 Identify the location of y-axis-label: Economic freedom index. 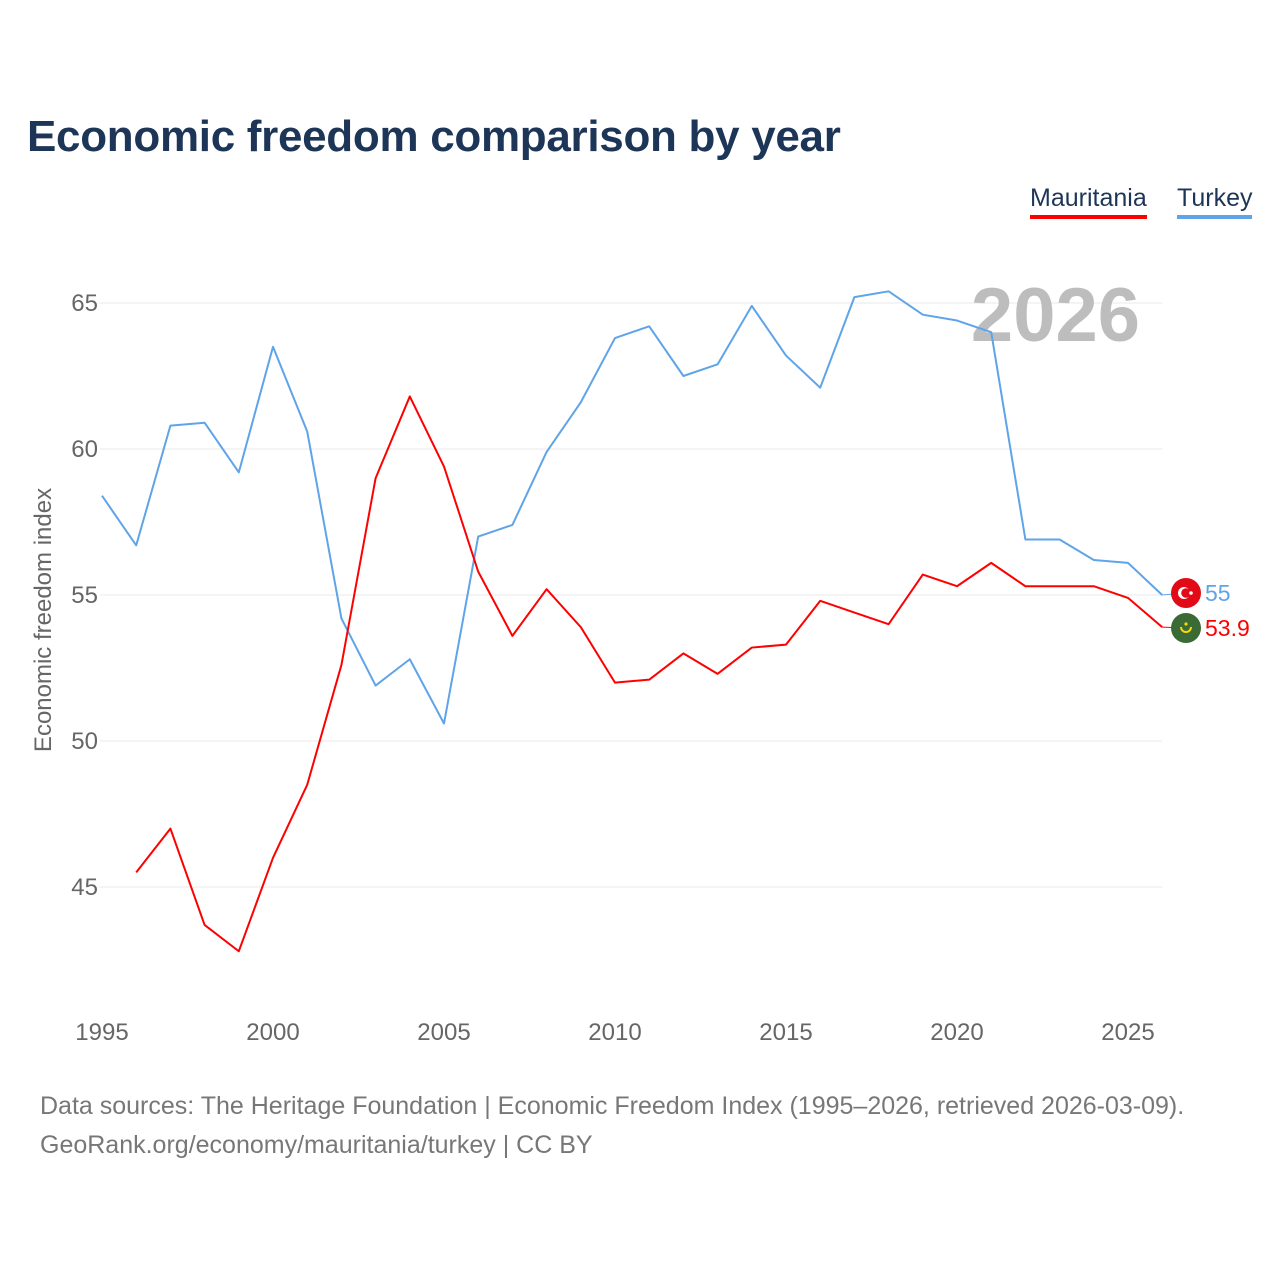
(43, 620).